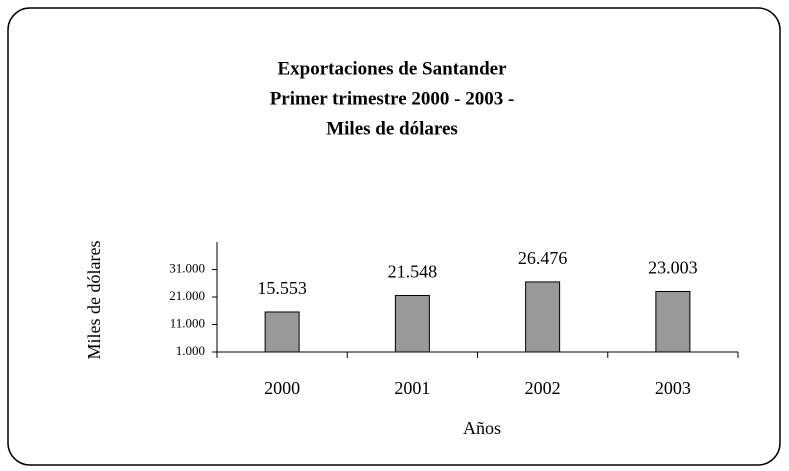 The height and width of the screenshot is (471, 789). Describe the element at coordinates (187, 322) in the screenshot. I see `y-tick-label: 11.000` at that location.